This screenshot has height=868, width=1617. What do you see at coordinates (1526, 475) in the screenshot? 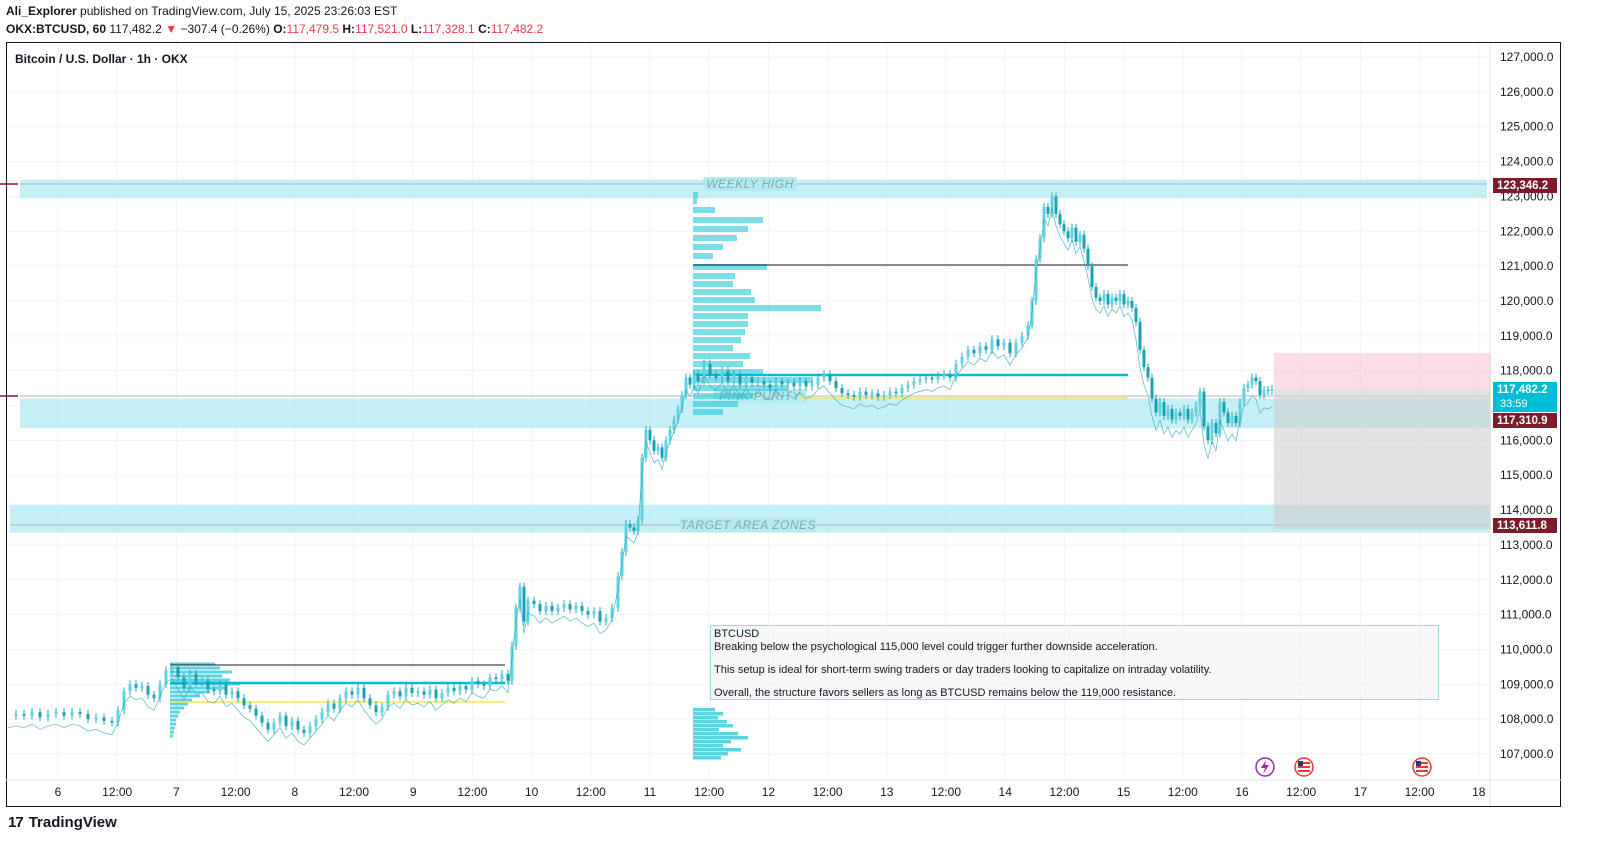
I see `y-tick-label: 115,000.0` at bounding box center [1526, 475].